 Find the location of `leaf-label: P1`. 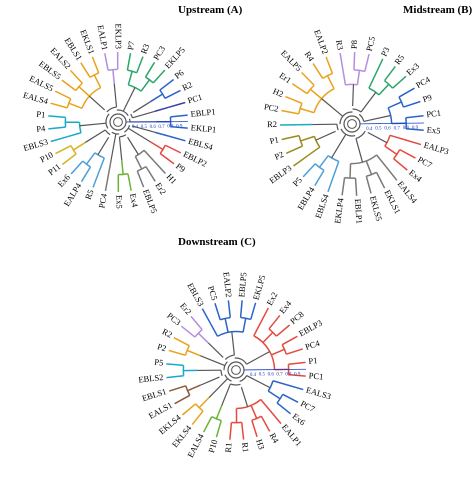

leaf-label: P1 is located at coordinates (41, 114).